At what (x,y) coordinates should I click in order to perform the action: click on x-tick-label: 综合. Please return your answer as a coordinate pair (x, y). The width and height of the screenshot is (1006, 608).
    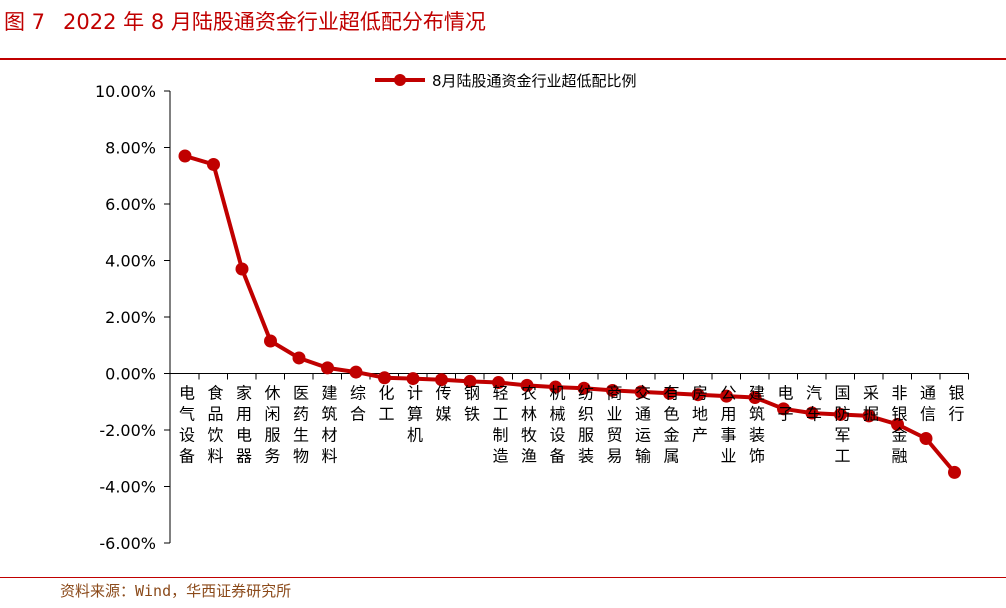
    Looking at the image, I should click on (358, 404).